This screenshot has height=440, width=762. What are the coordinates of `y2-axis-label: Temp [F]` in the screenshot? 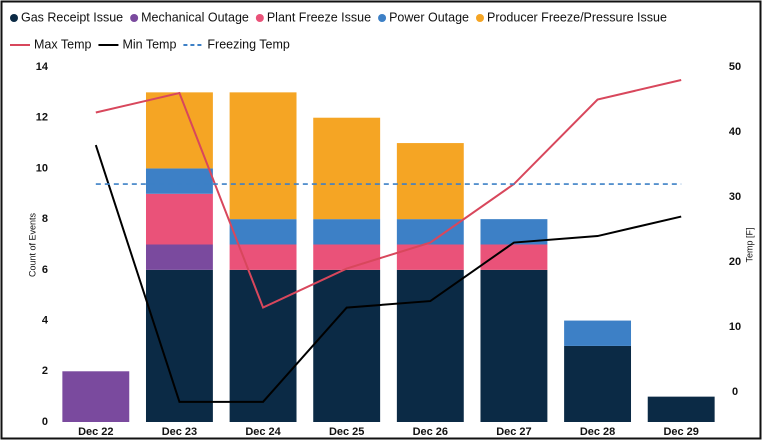 It's located at (749, 244).